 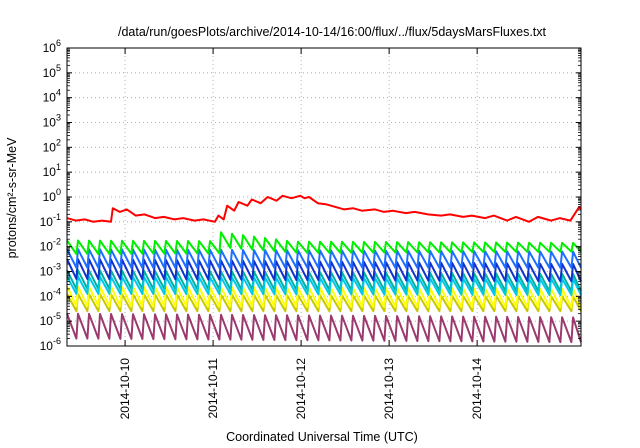 What do you see at coordinates (477, 389) in the screenshot?
I see `x-tick-label: 2014-10-14` at bounding box center [477, 389].